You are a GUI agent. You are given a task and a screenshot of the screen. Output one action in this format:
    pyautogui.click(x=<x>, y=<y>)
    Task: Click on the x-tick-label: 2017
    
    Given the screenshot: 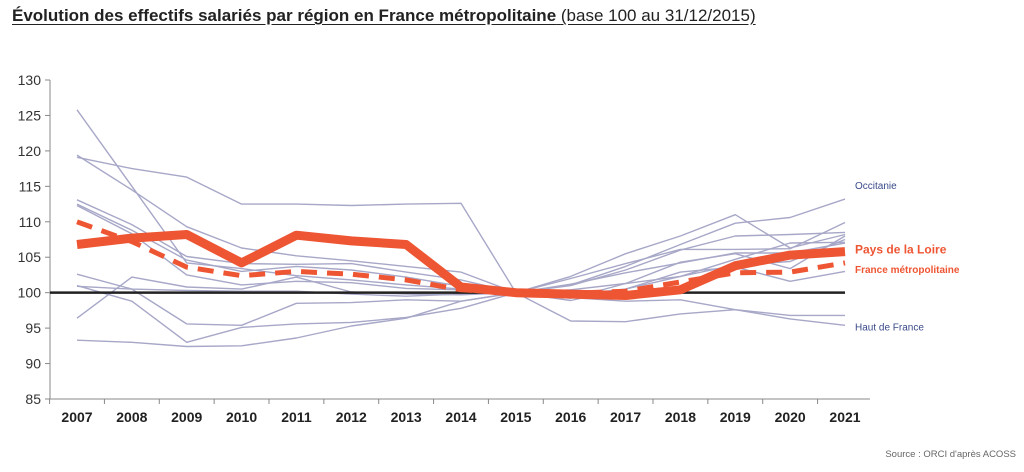 What is the action you would take?
    pyautogui.click(x=625, y=417)
    